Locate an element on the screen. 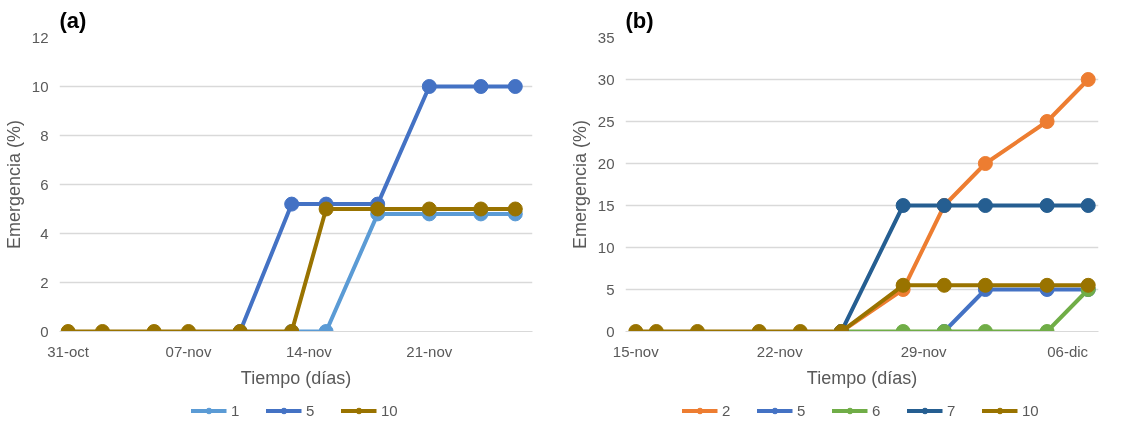  x-tick-label: 31-oct is located at coordinates (68, 351).